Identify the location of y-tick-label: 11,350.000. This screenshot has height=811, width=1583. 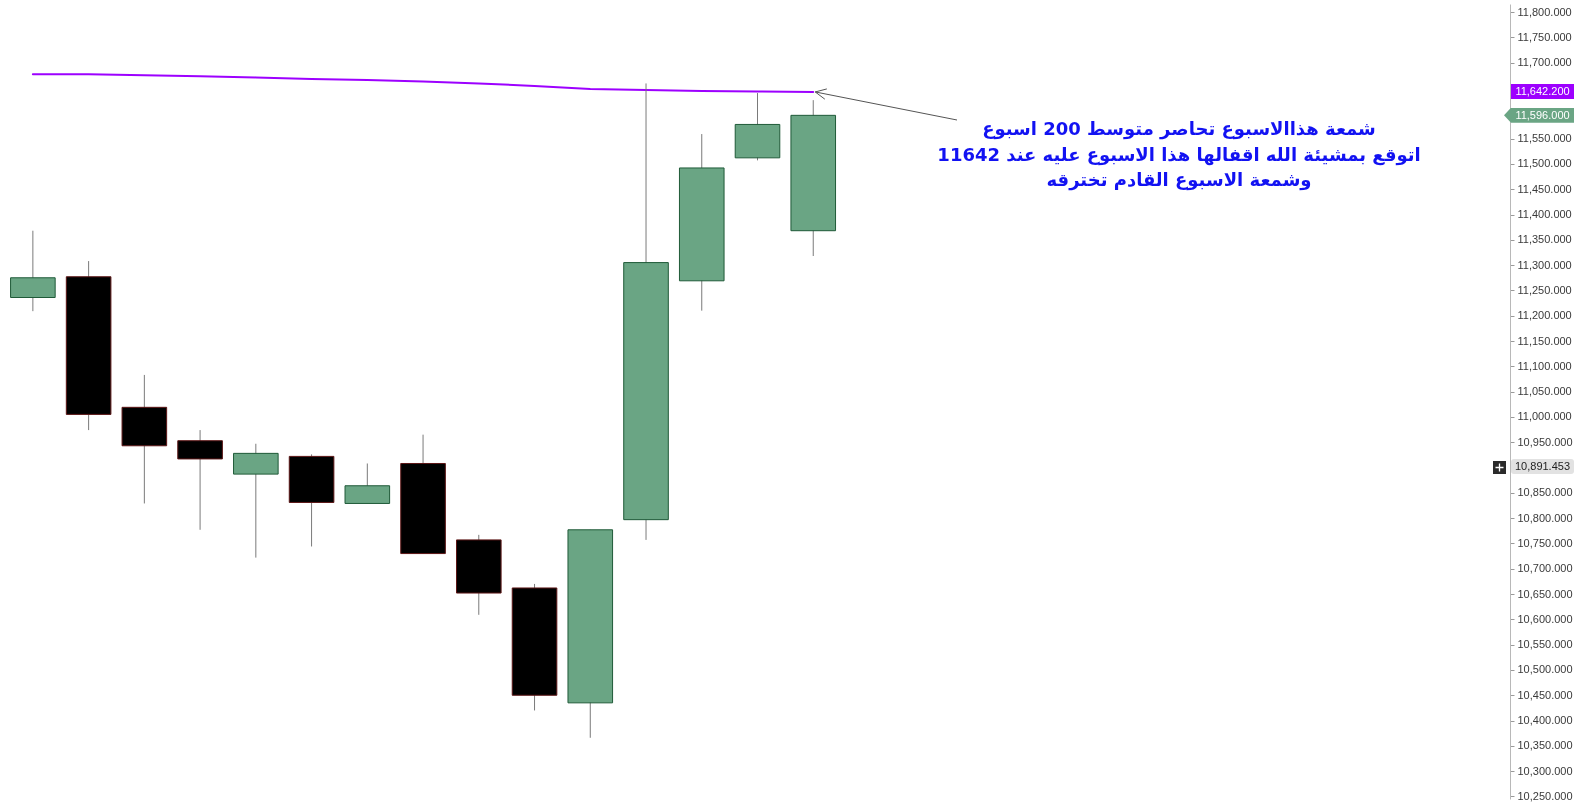
(1544, 239).